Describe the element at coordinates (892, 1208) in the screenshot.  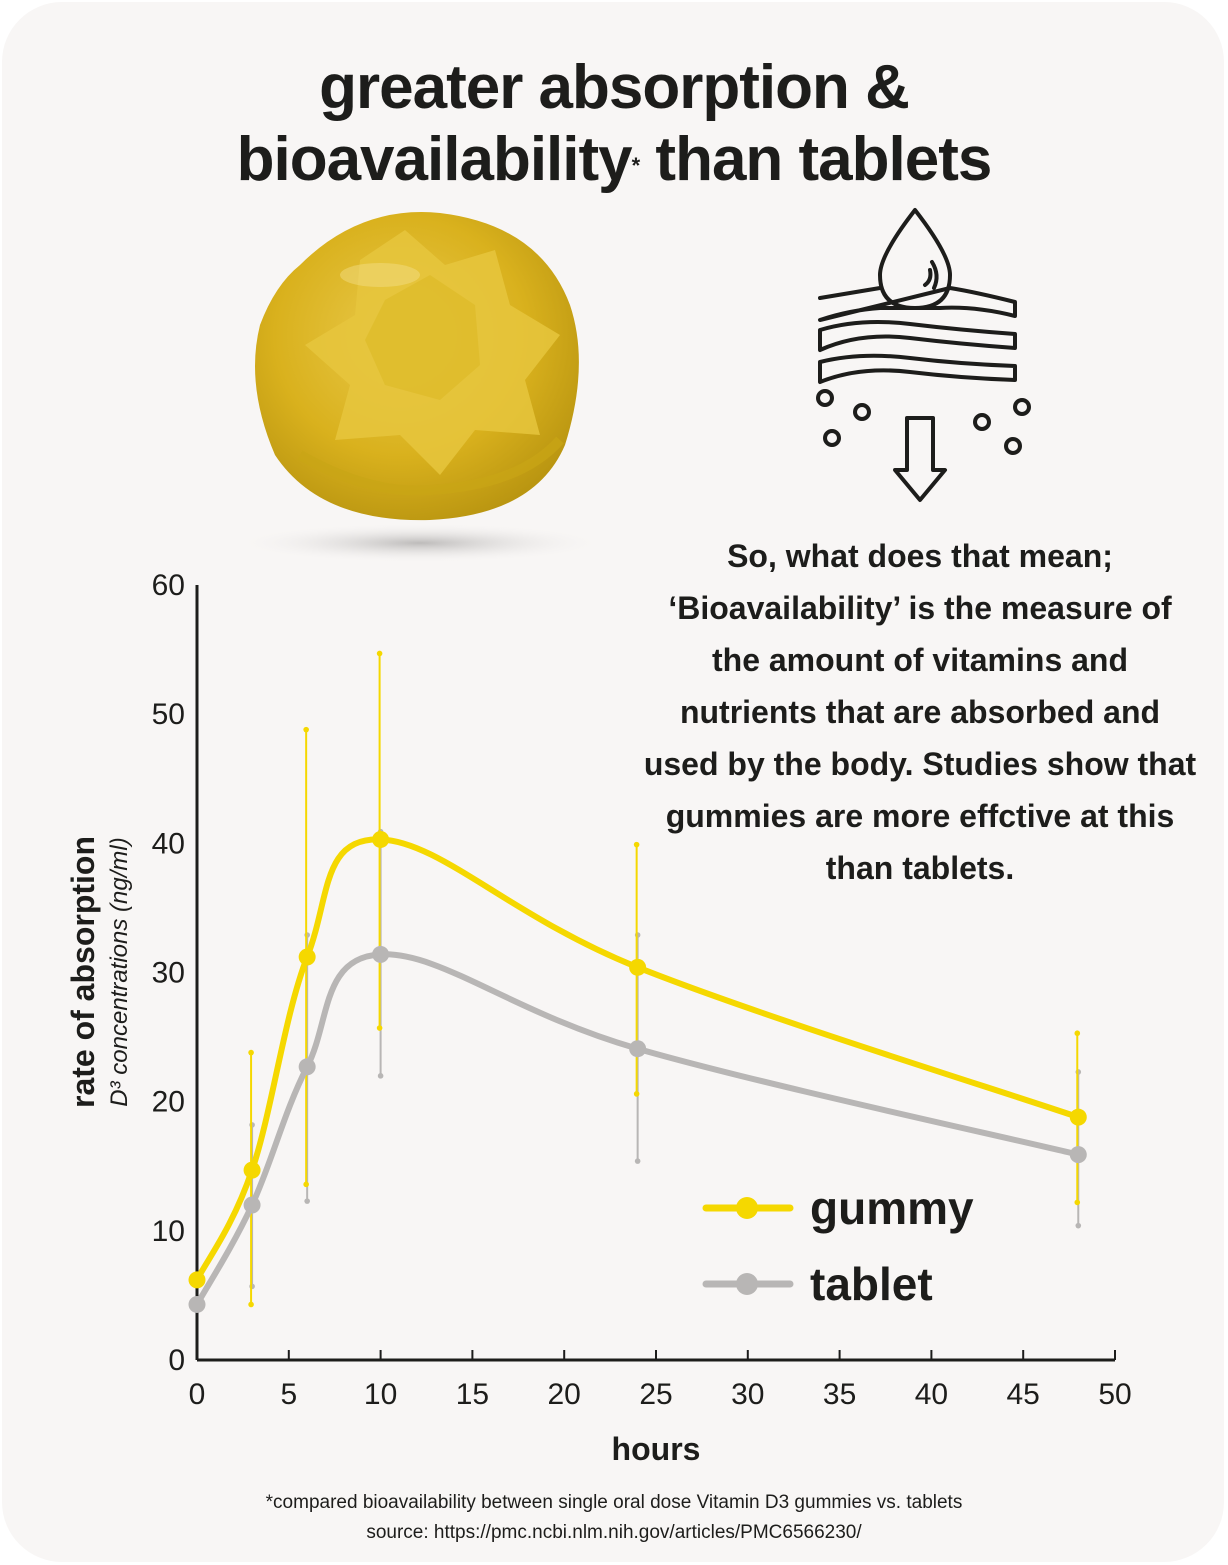
I see `gummy-legend-label: gummy` at that location.